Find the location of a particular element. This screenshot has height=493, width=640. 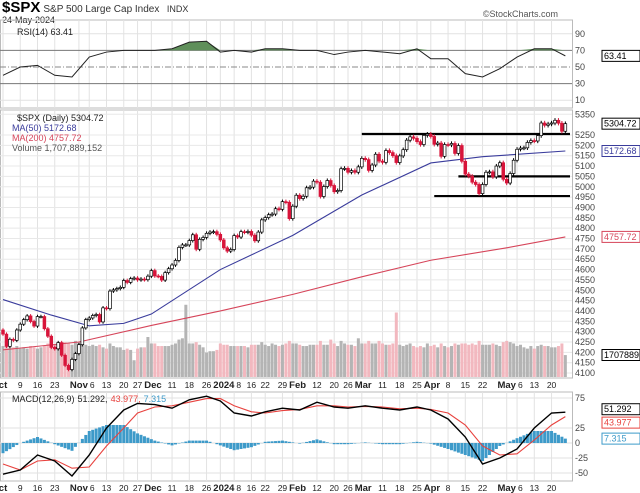

x-tick-label: 8 is located at coordinates (448, 385).